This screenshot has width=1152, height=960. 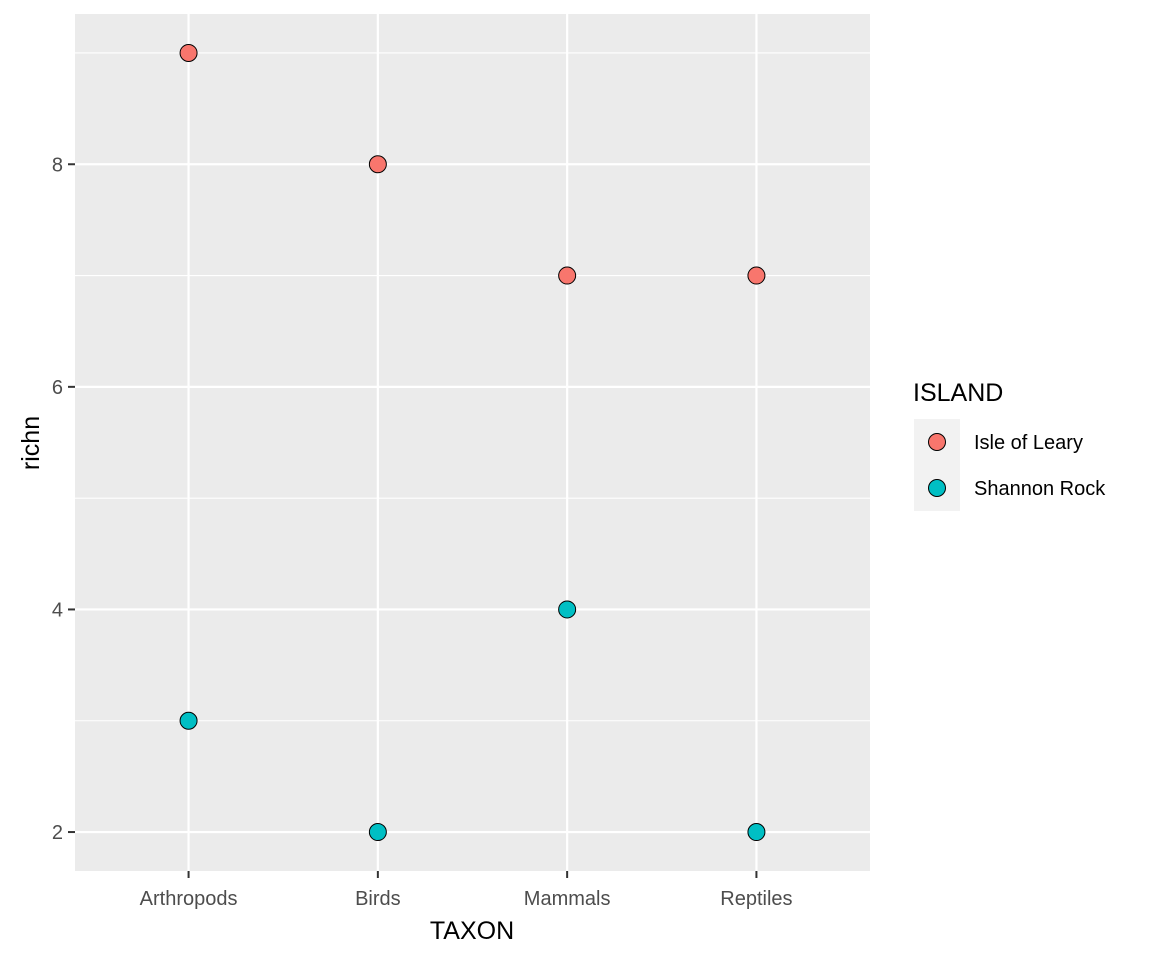 What do you see at coordinates (472, 931) in the screenshot?
I see `x-axis-title: TAXON` at bounding box center [472, 931].